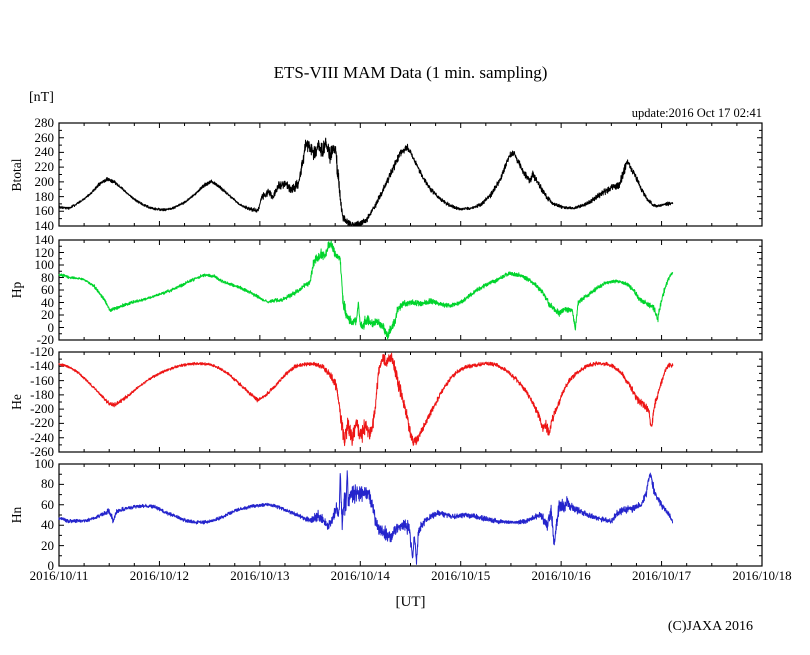 The image size is (810, 655). Describe the element at coordinates (42, 394) in the screenshot. I see `y-tick-label: -180` at that location.